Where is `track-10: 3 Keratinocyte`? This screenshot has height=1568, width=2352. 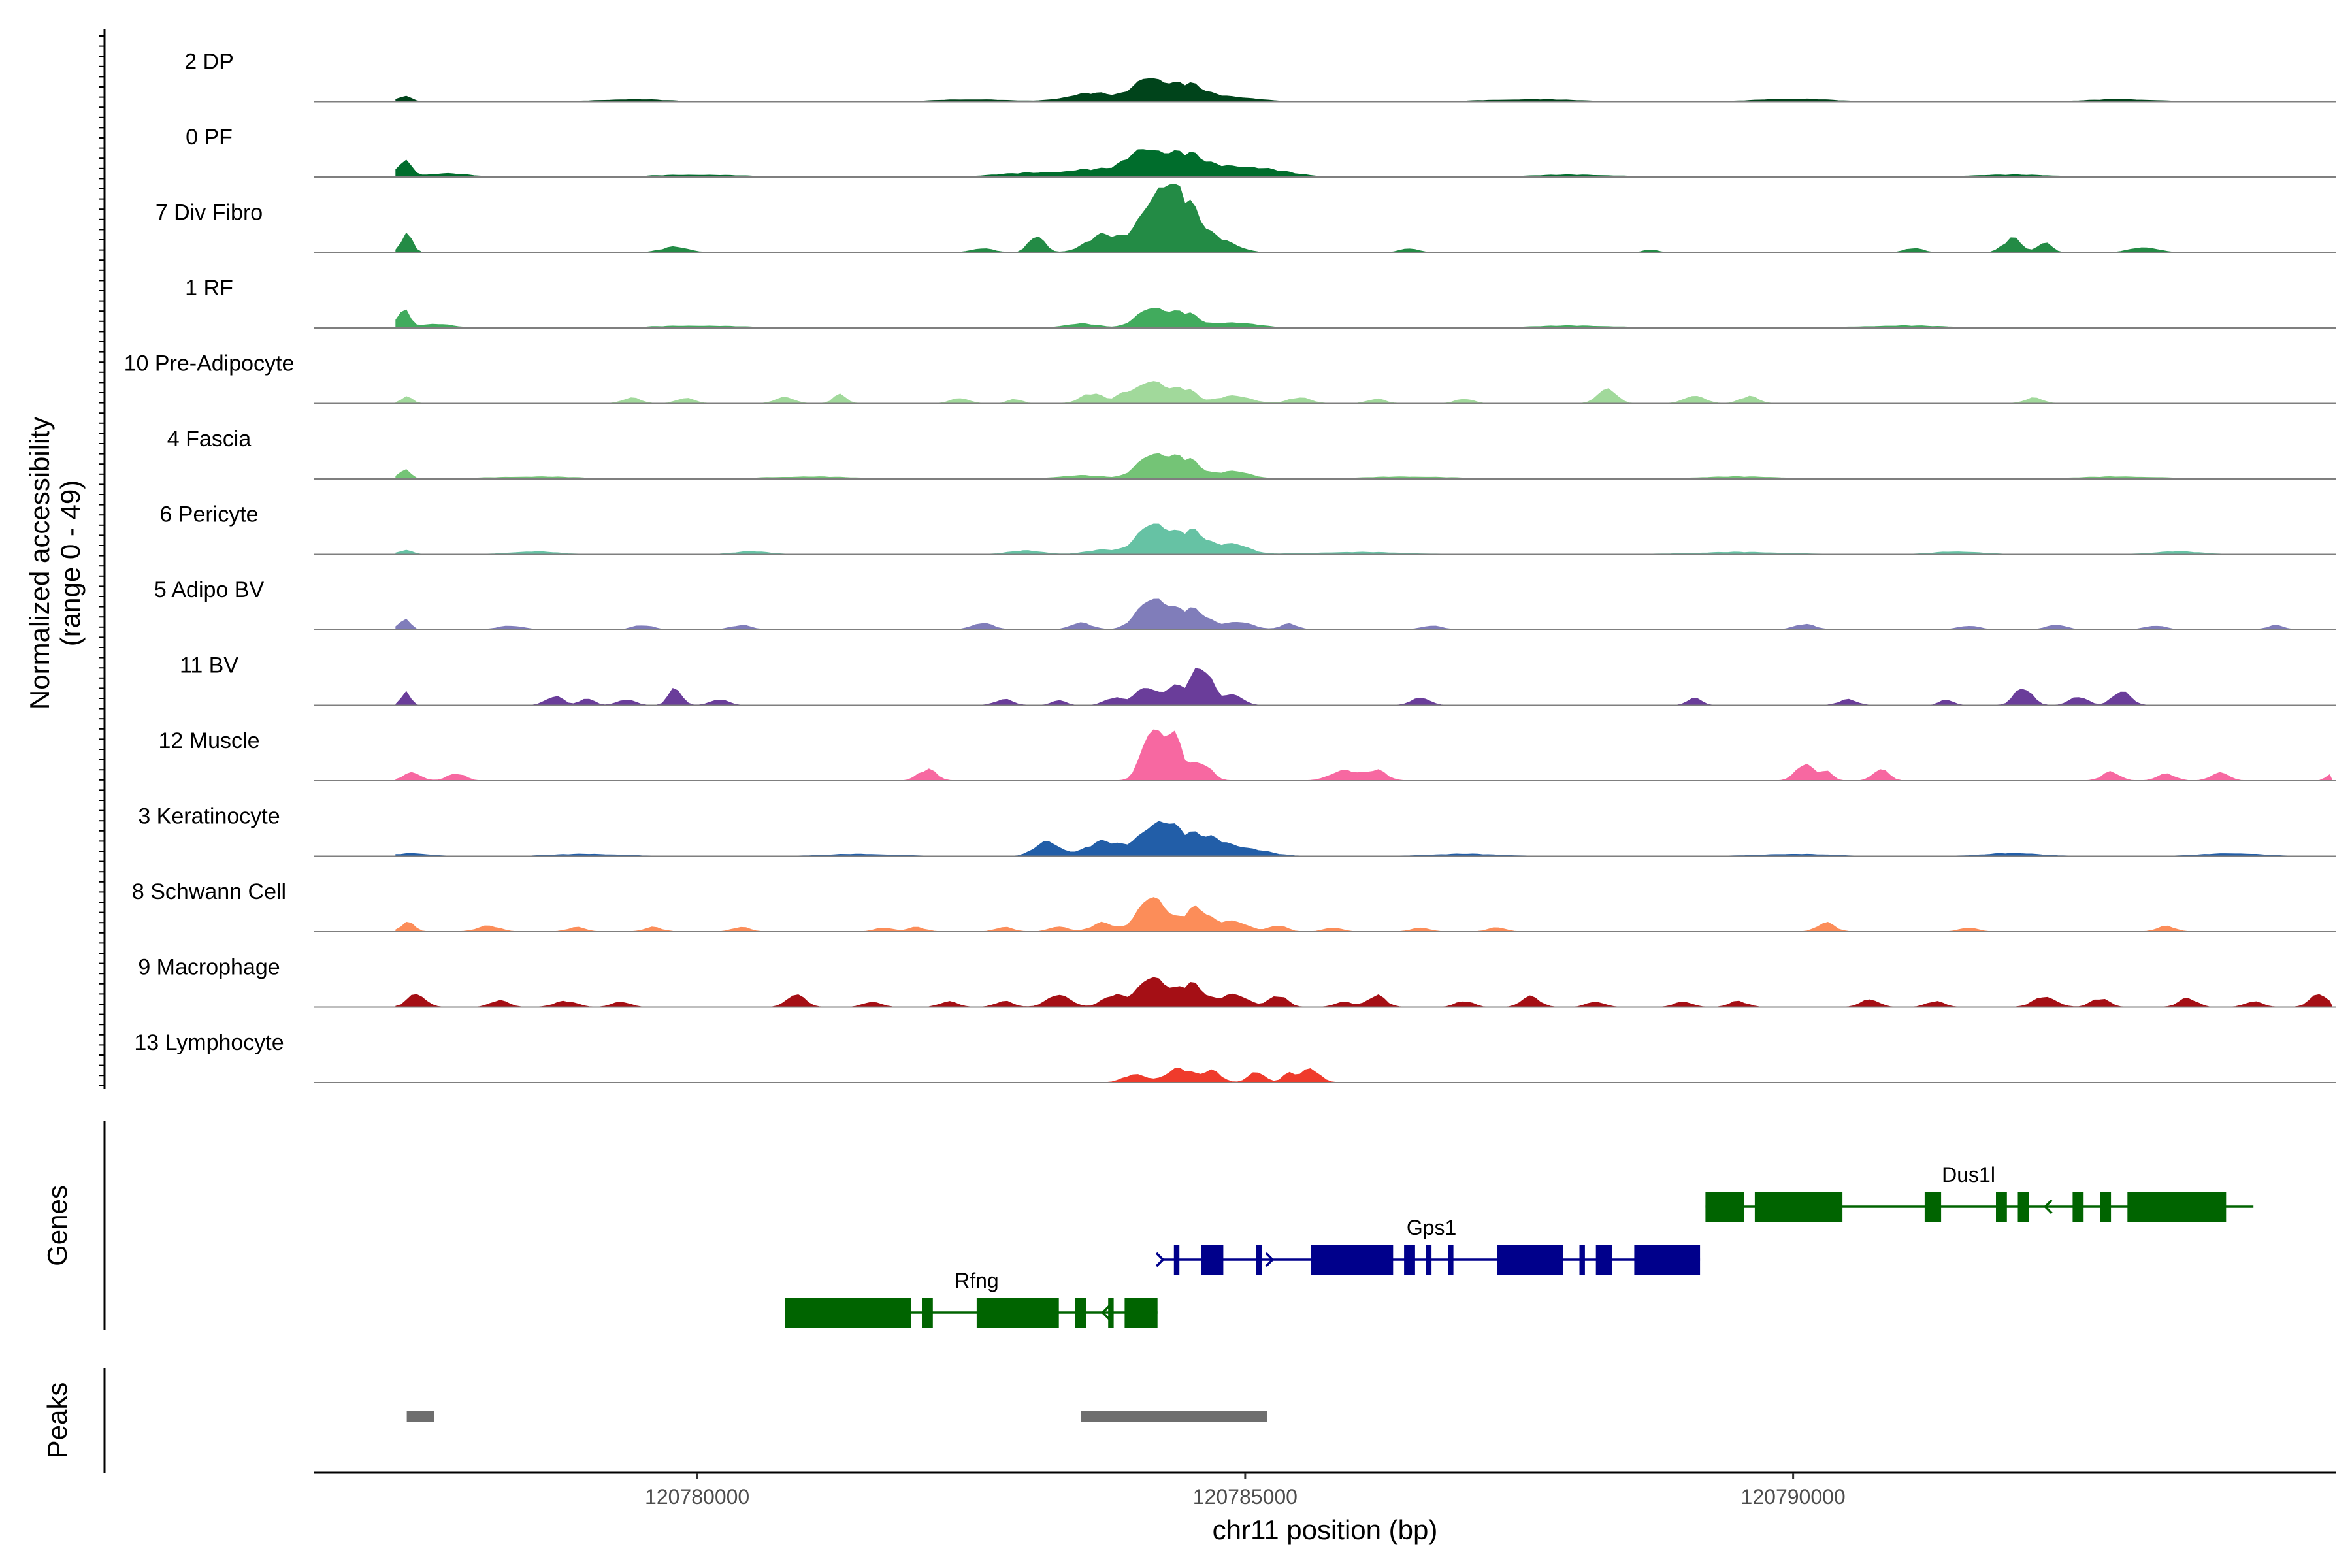 track-10: 3 Keratinocyte is located at coordinates (1237, 830).